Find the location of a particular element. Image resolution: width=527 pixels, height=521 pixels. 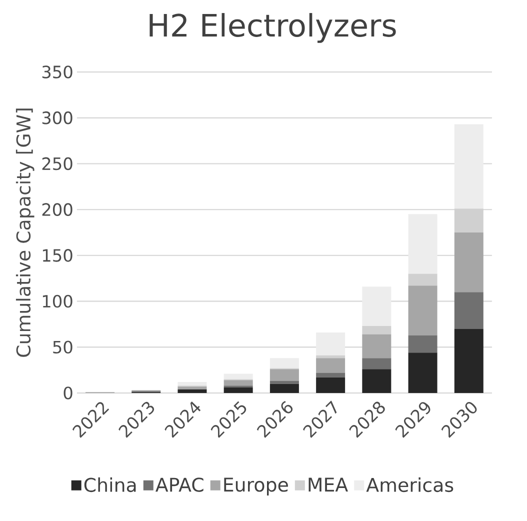

chart-title: H2 Electrolyzers is located at coordinates (273, 28).